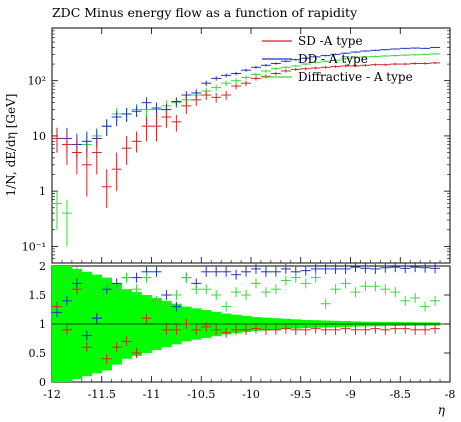 The width and height of the screenshot is (461, 422). What do you see at coordinates (42, 324) in the screenshot?
I see `ratio-tick-label: 1` at bounding box center [42, 324].